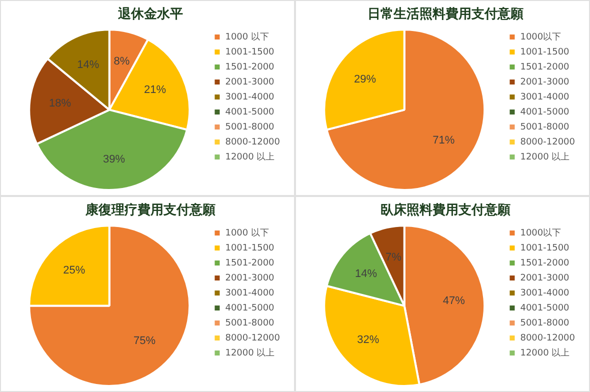 The image size is (590, 392). I want to click on data-label: 32%, so click(368, 340).